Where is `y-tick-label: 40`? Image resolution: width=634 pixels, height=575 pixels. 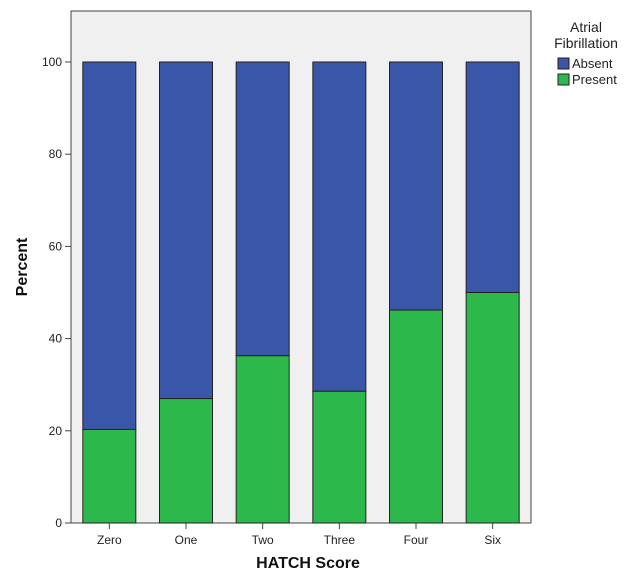 y-tick-label: 40 is located at coordinates (56, 339).